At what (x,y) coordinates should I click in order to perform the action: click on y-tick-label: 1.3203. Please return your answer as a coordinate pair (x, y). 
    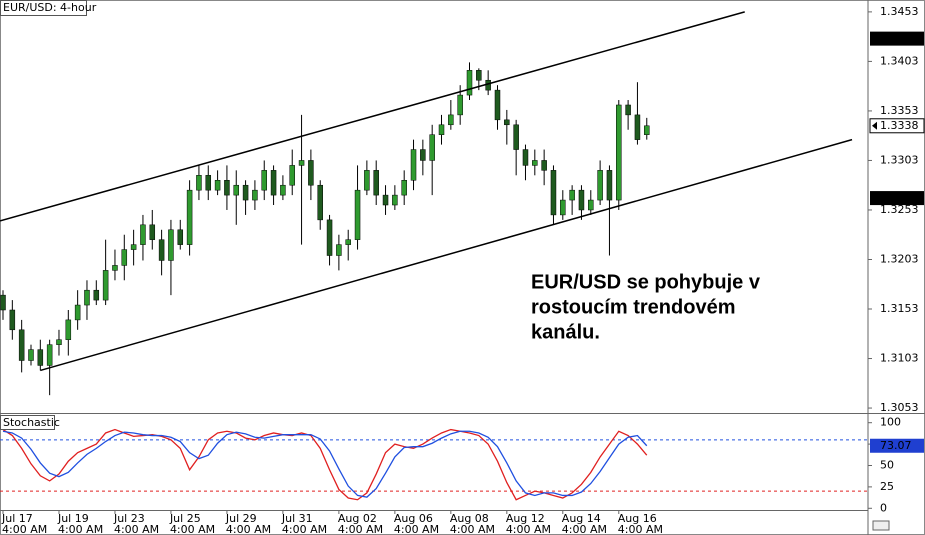
    Looking at the image, I should click on (899, 258).